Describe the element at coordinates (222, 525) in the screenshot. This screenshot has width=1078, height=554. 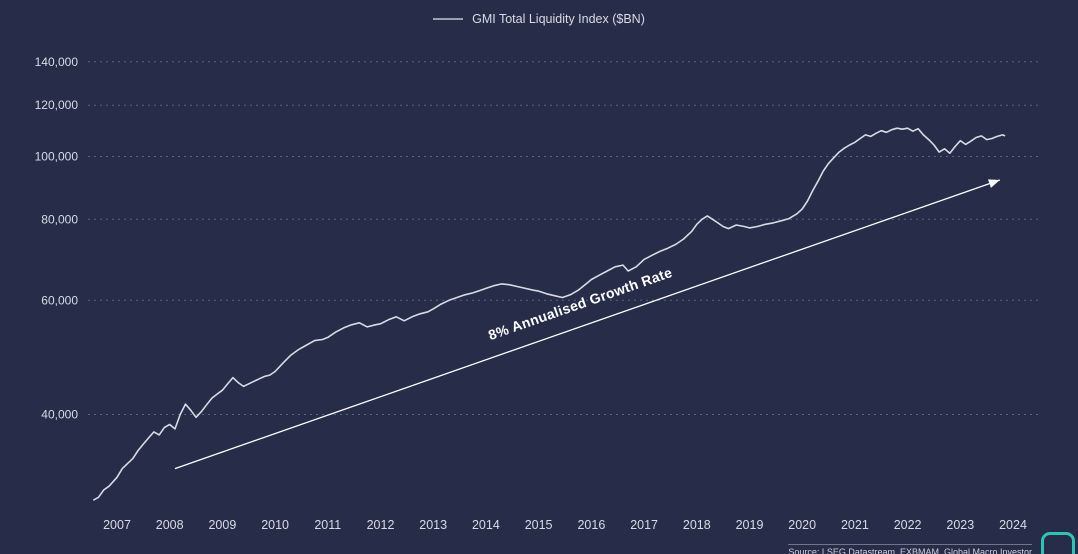
I see `x-axis-tick-label: 2009` at that location.